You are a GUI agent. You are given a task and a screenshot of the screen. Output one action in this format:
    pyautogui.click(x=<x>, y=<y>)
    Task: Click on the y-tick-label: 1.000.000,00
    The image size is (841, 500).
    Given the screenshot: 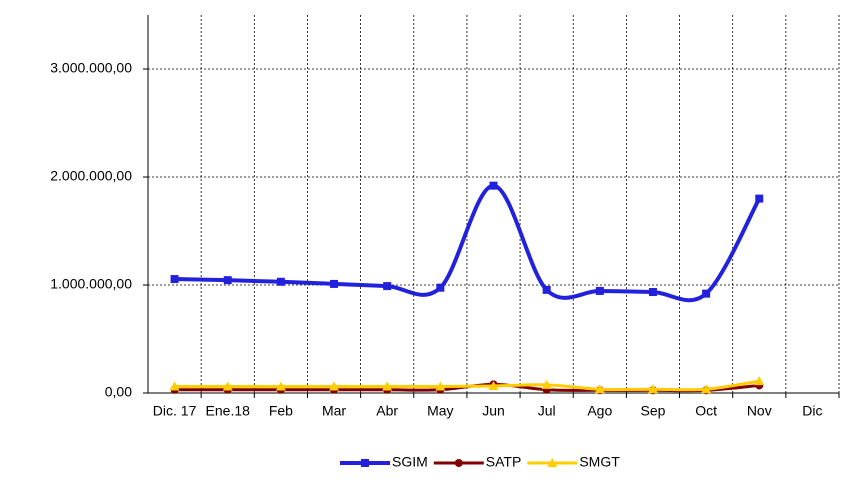 What is the action you would take?
    pyautogui.click(x=91, y=284)
    